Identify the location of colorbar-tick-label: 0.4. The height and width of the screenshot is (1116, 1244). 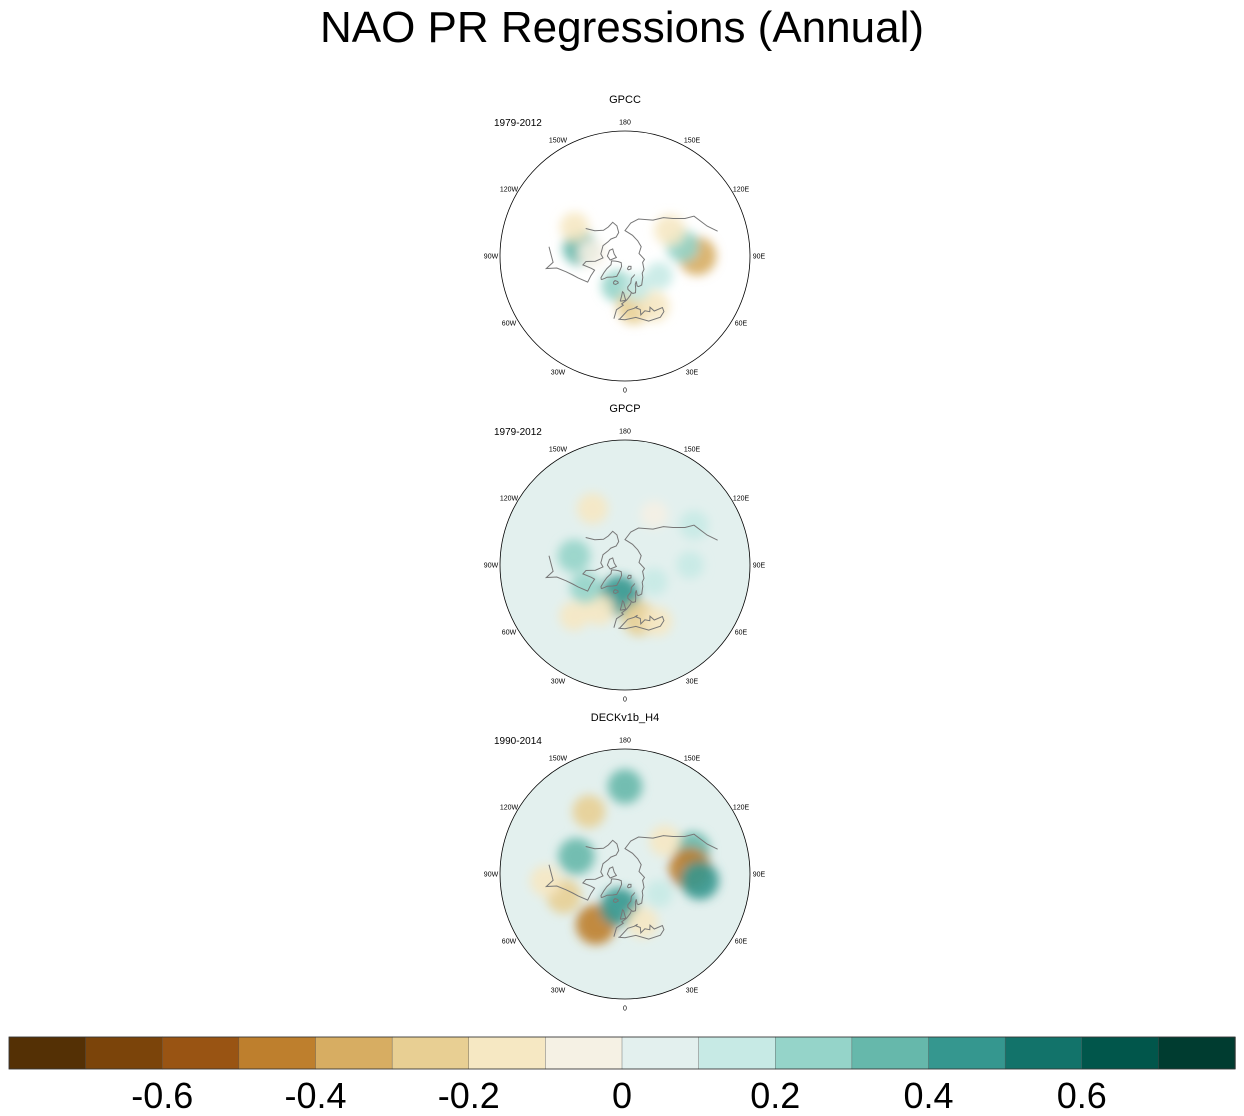
(928, 1095).